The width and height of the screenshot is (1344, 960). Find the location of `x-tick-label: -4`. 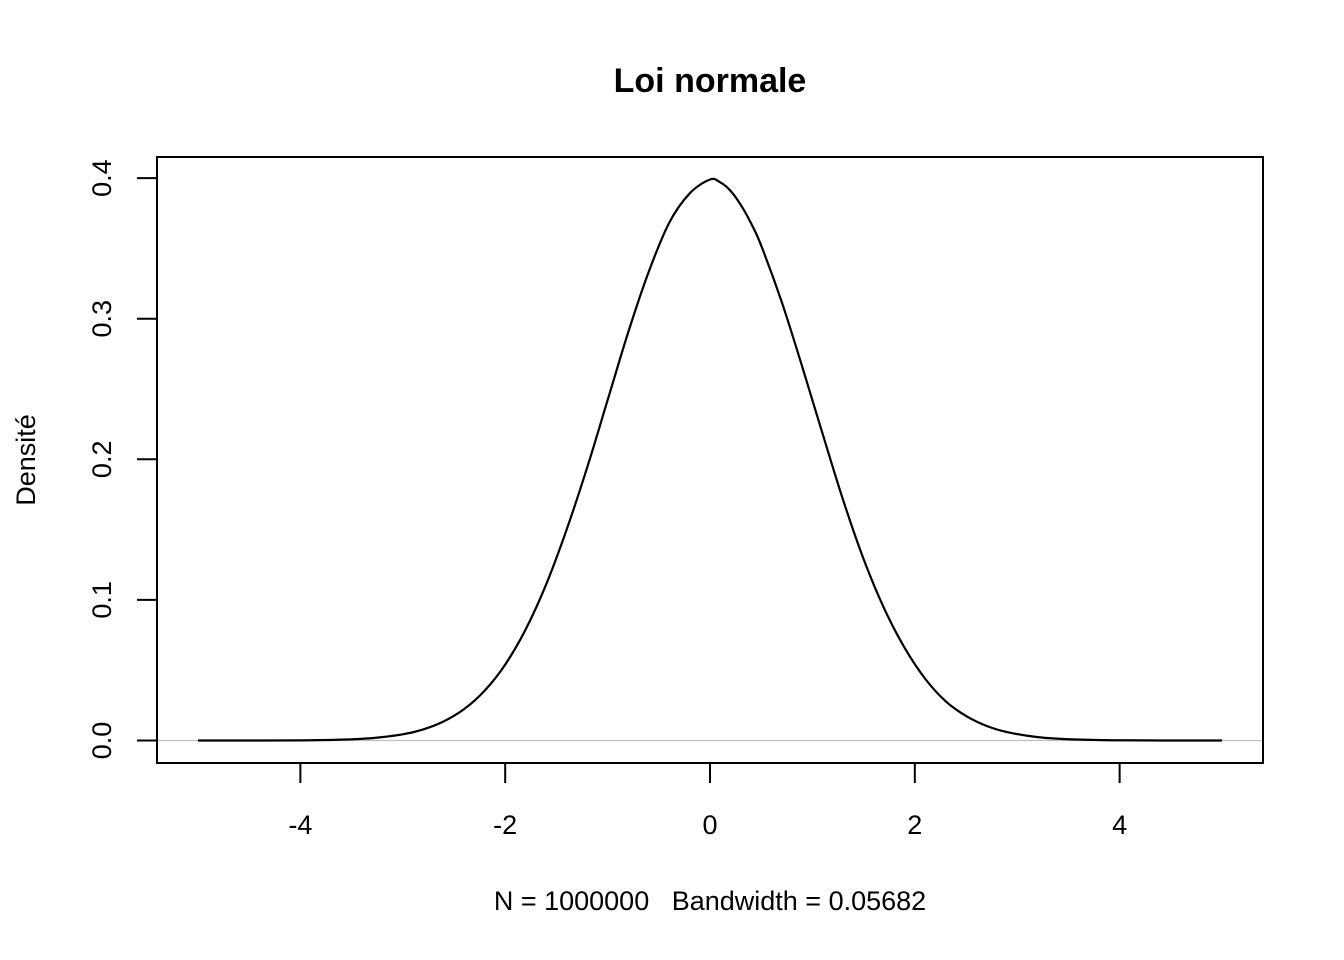

x-tick-label: -4 is located at coordinates (300, 825).